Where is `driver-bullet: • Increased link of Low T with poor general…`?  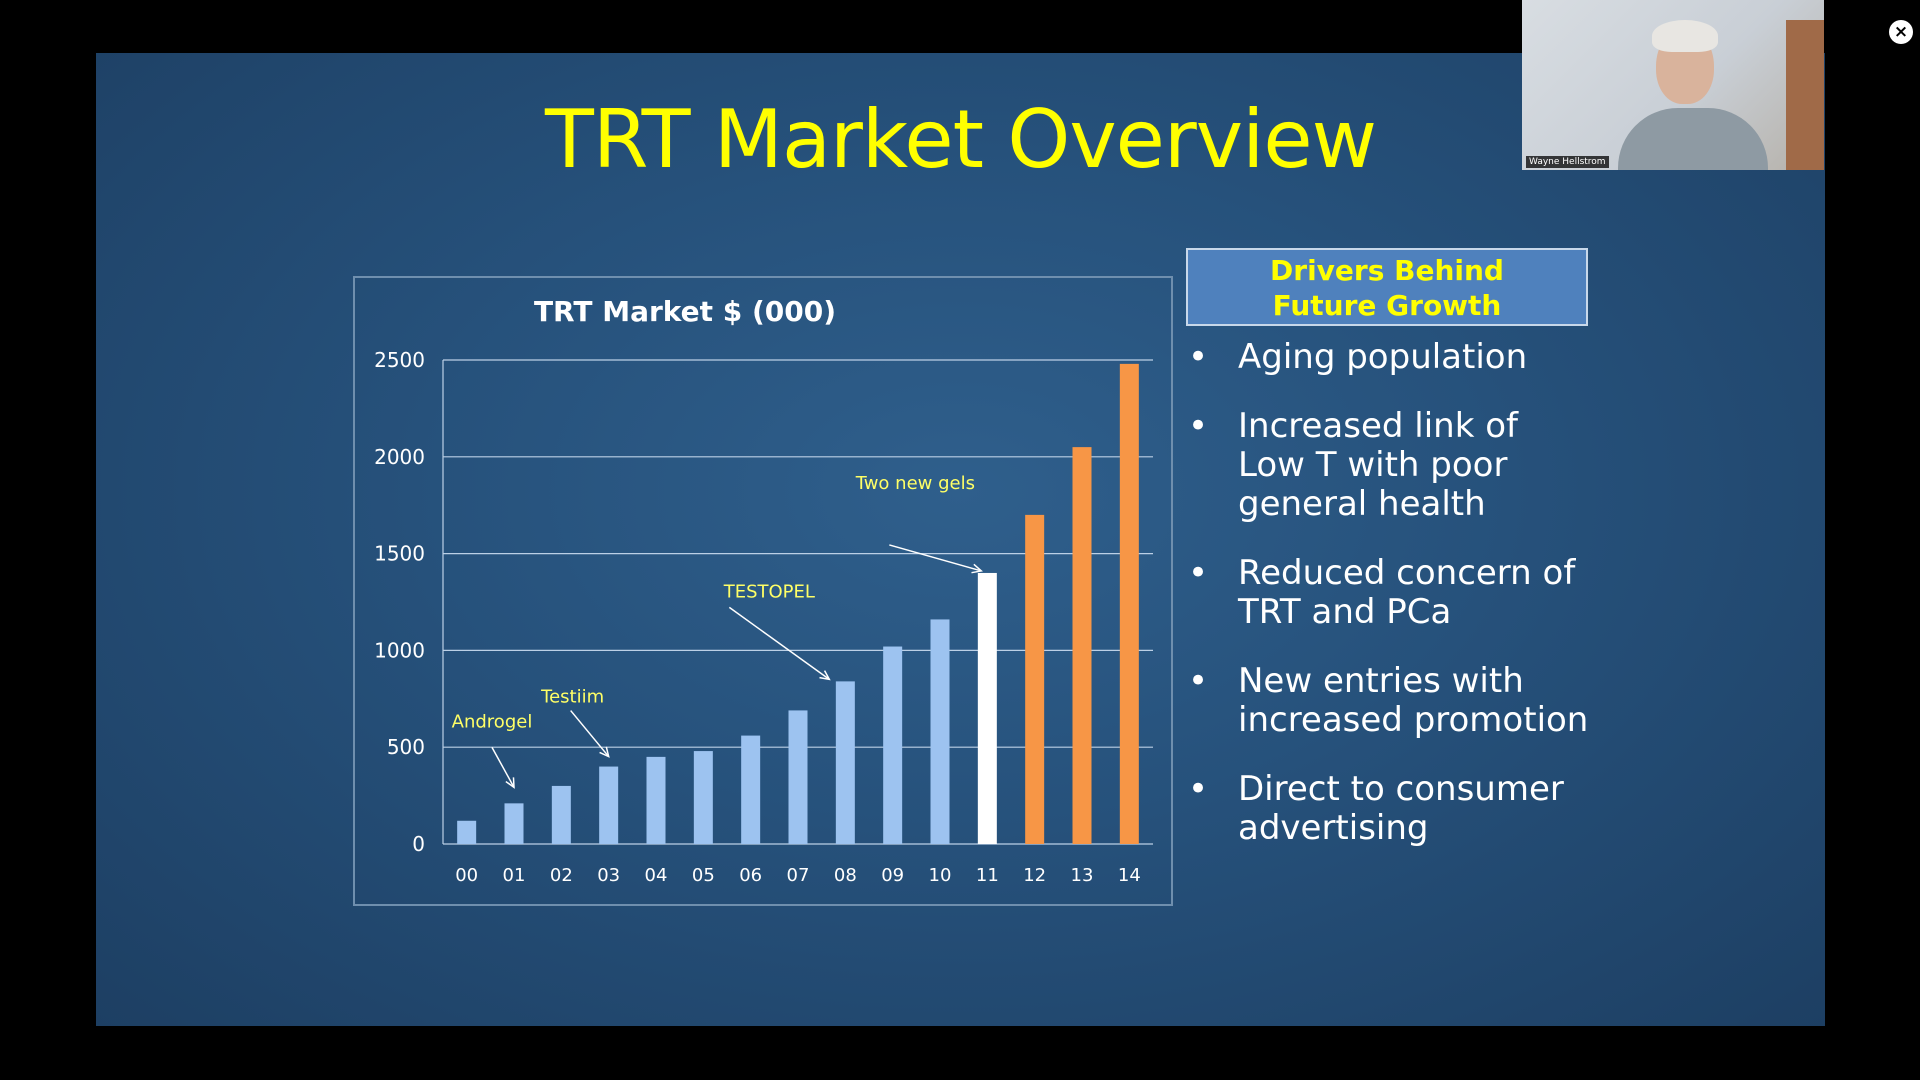 driver-bullet: • Increased link of Low T with poor general… is located at coordinates (1396, 465).